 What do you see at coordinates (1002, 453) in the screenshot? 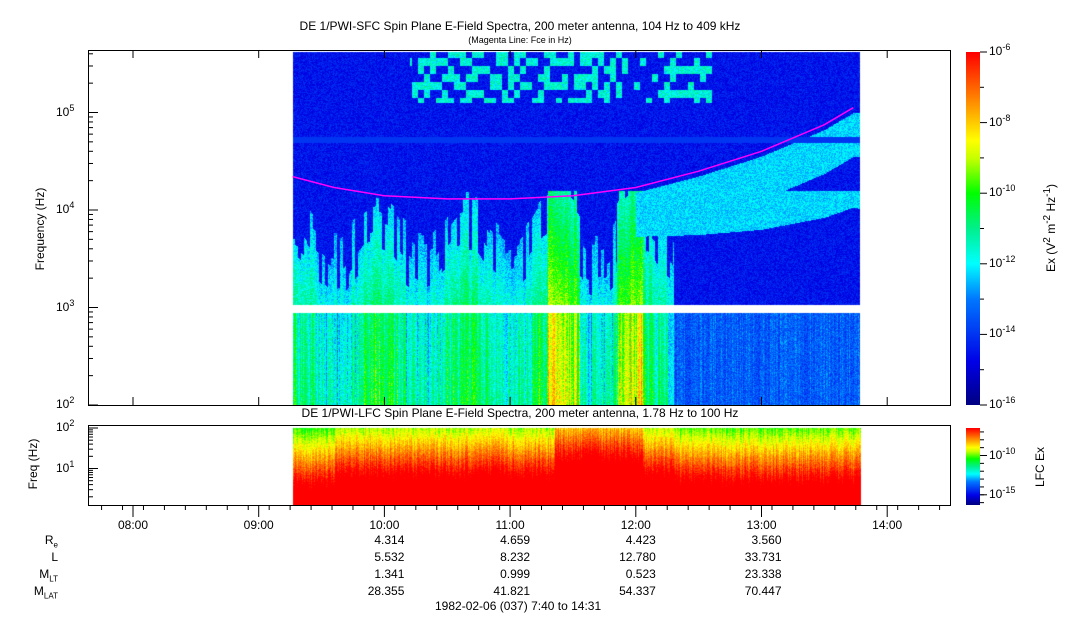
I see `lfc-colorbar-tick-label: 10-10` at bounding box center [1002, 453].